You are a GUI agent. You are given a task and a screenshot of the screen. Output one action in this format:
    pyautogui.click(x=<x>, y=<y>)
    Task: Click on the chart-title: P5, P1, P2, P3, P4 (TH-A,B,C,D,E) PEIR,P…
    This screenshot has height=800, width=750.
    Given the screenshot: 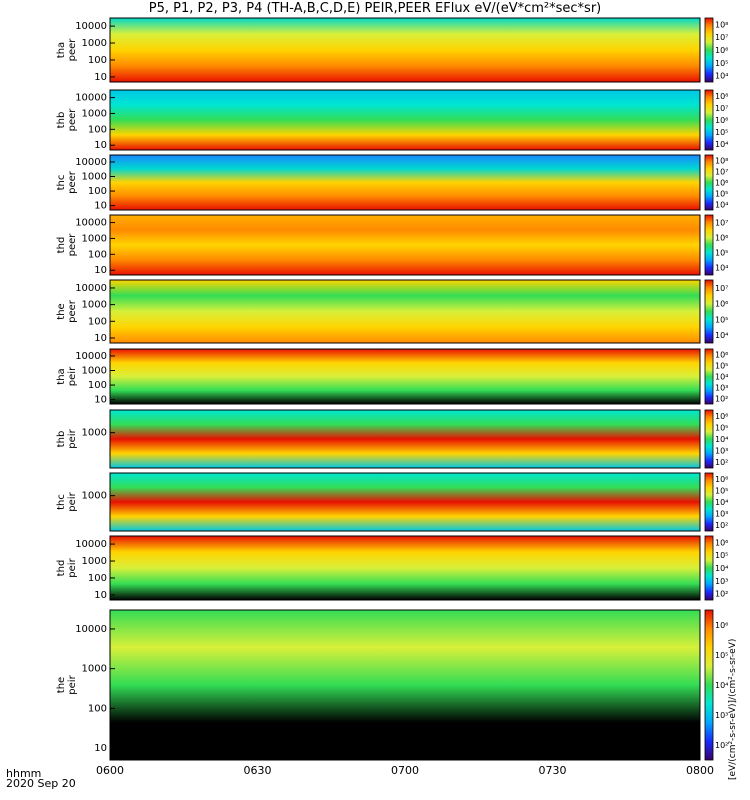 What is the action you would take?
    pyautogui.click(x=375, y=8)
    